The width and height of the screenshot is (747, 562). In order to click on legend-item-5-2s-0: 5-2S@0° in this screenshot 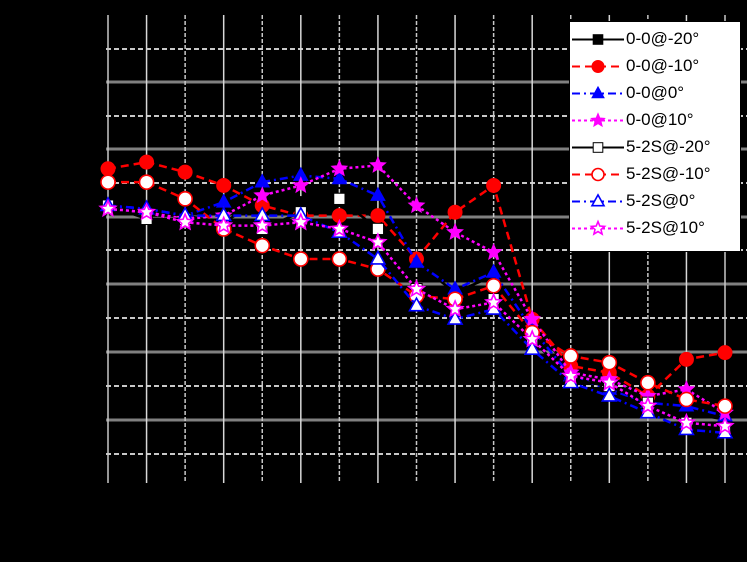, I will do `click(656, 201)`.